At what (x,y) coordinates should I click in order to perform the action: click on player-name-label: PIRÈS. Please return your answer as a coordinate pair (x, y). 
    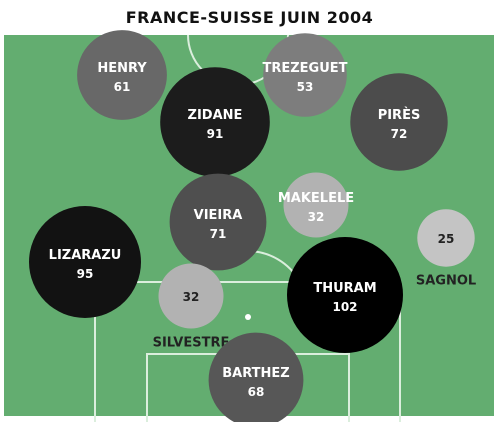
    Looking at the image, I should click on (399, 115).